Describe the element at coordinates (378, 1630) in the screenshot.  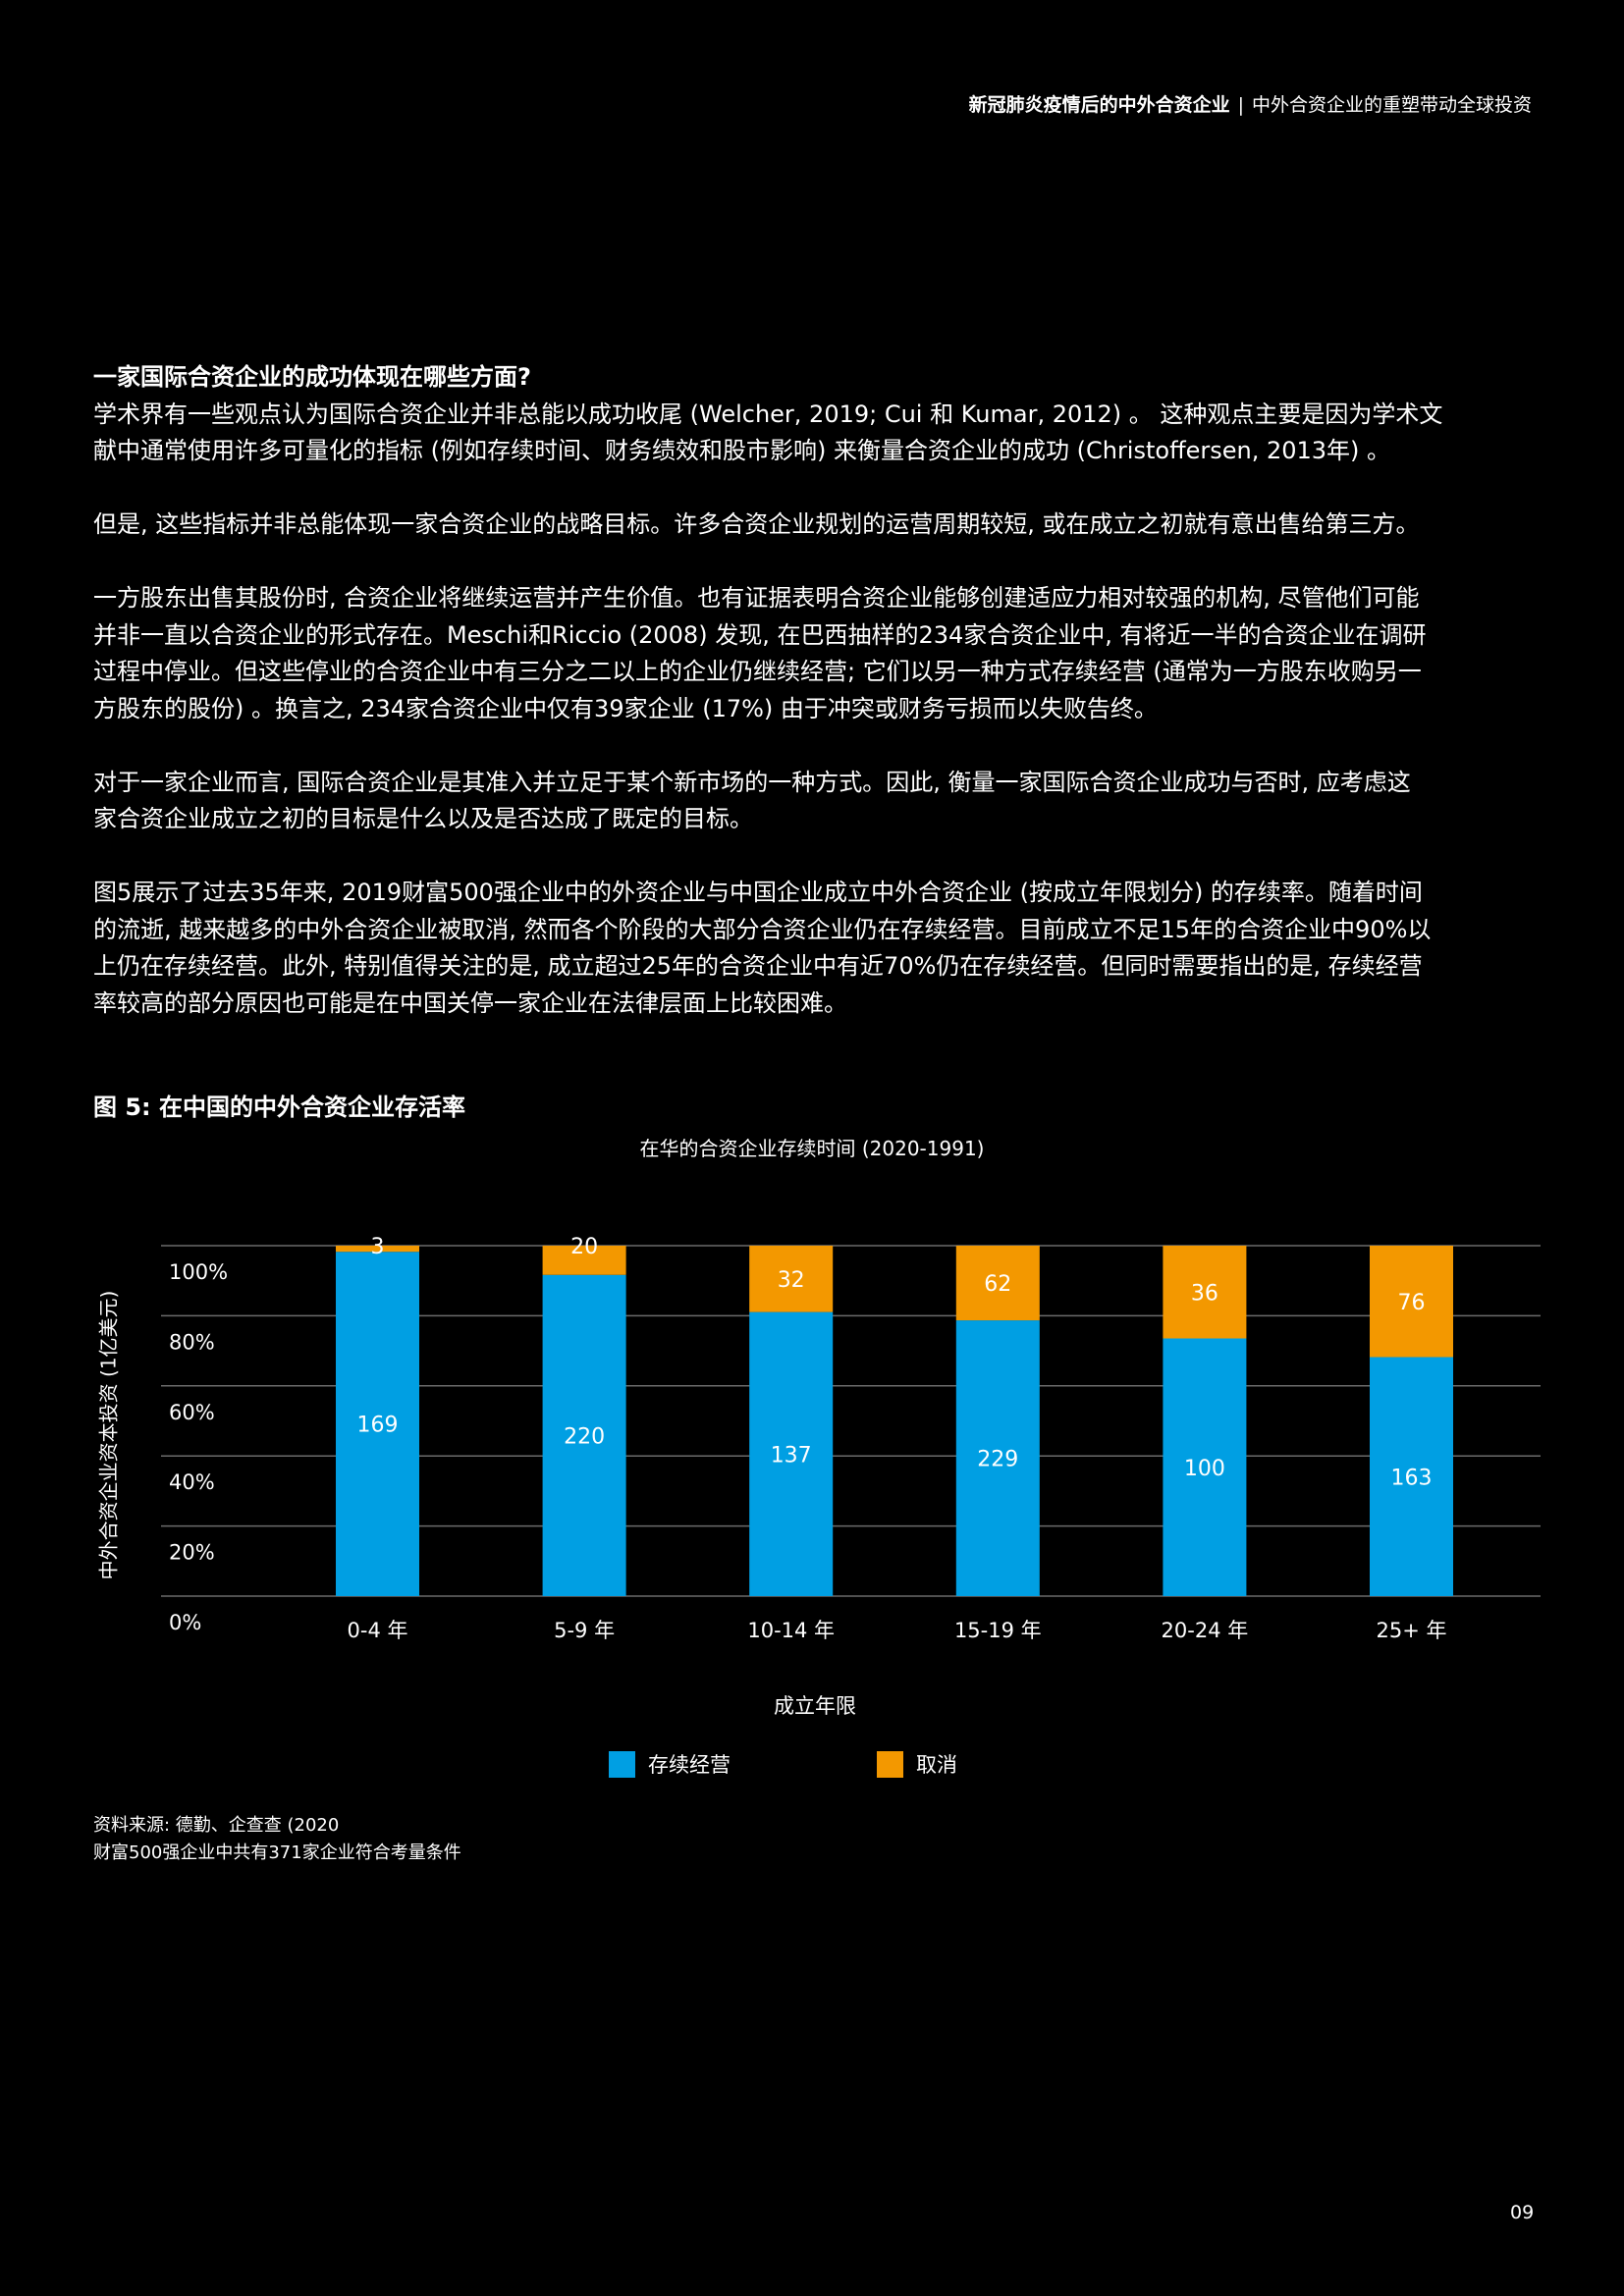
I see `x-tick-label: 0-4 年` at that location.